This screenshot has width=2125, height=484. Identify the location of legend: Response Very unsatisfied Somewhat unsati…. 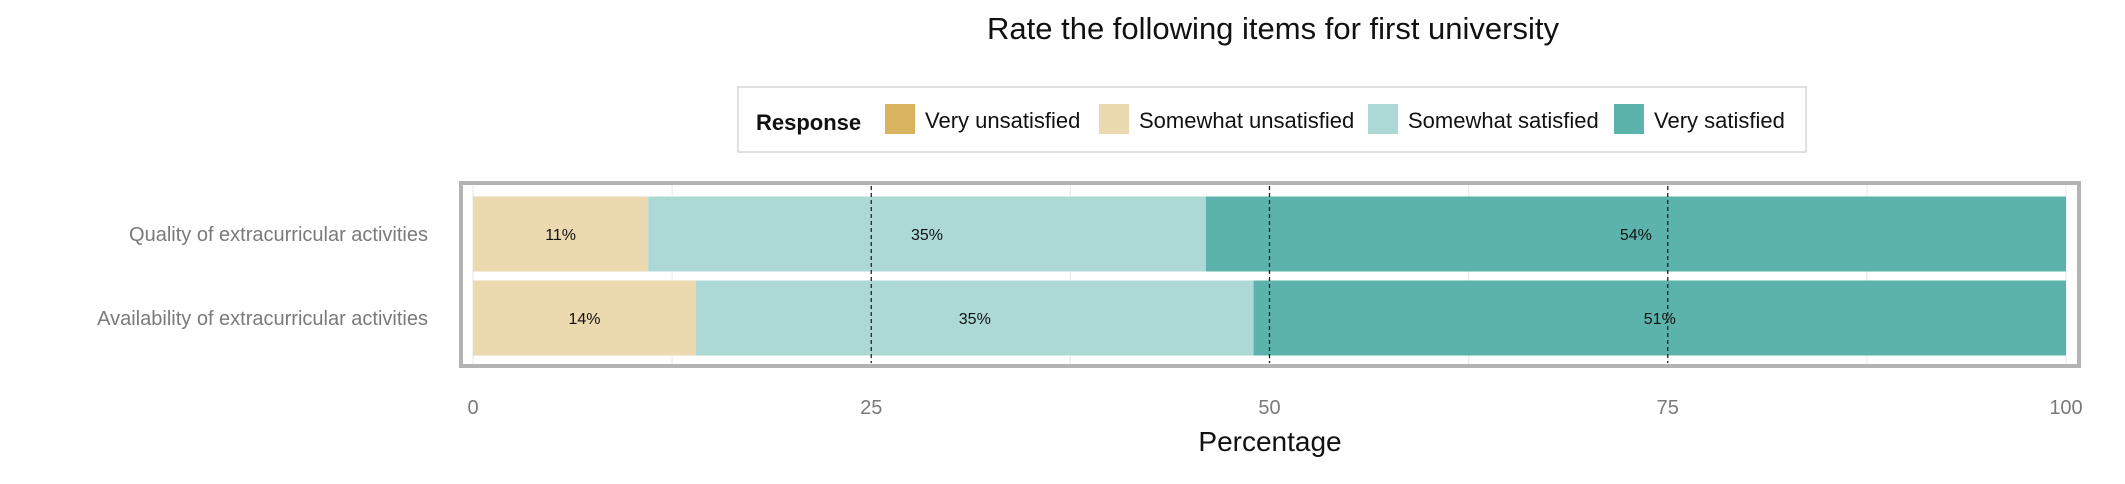
(1272, 119).